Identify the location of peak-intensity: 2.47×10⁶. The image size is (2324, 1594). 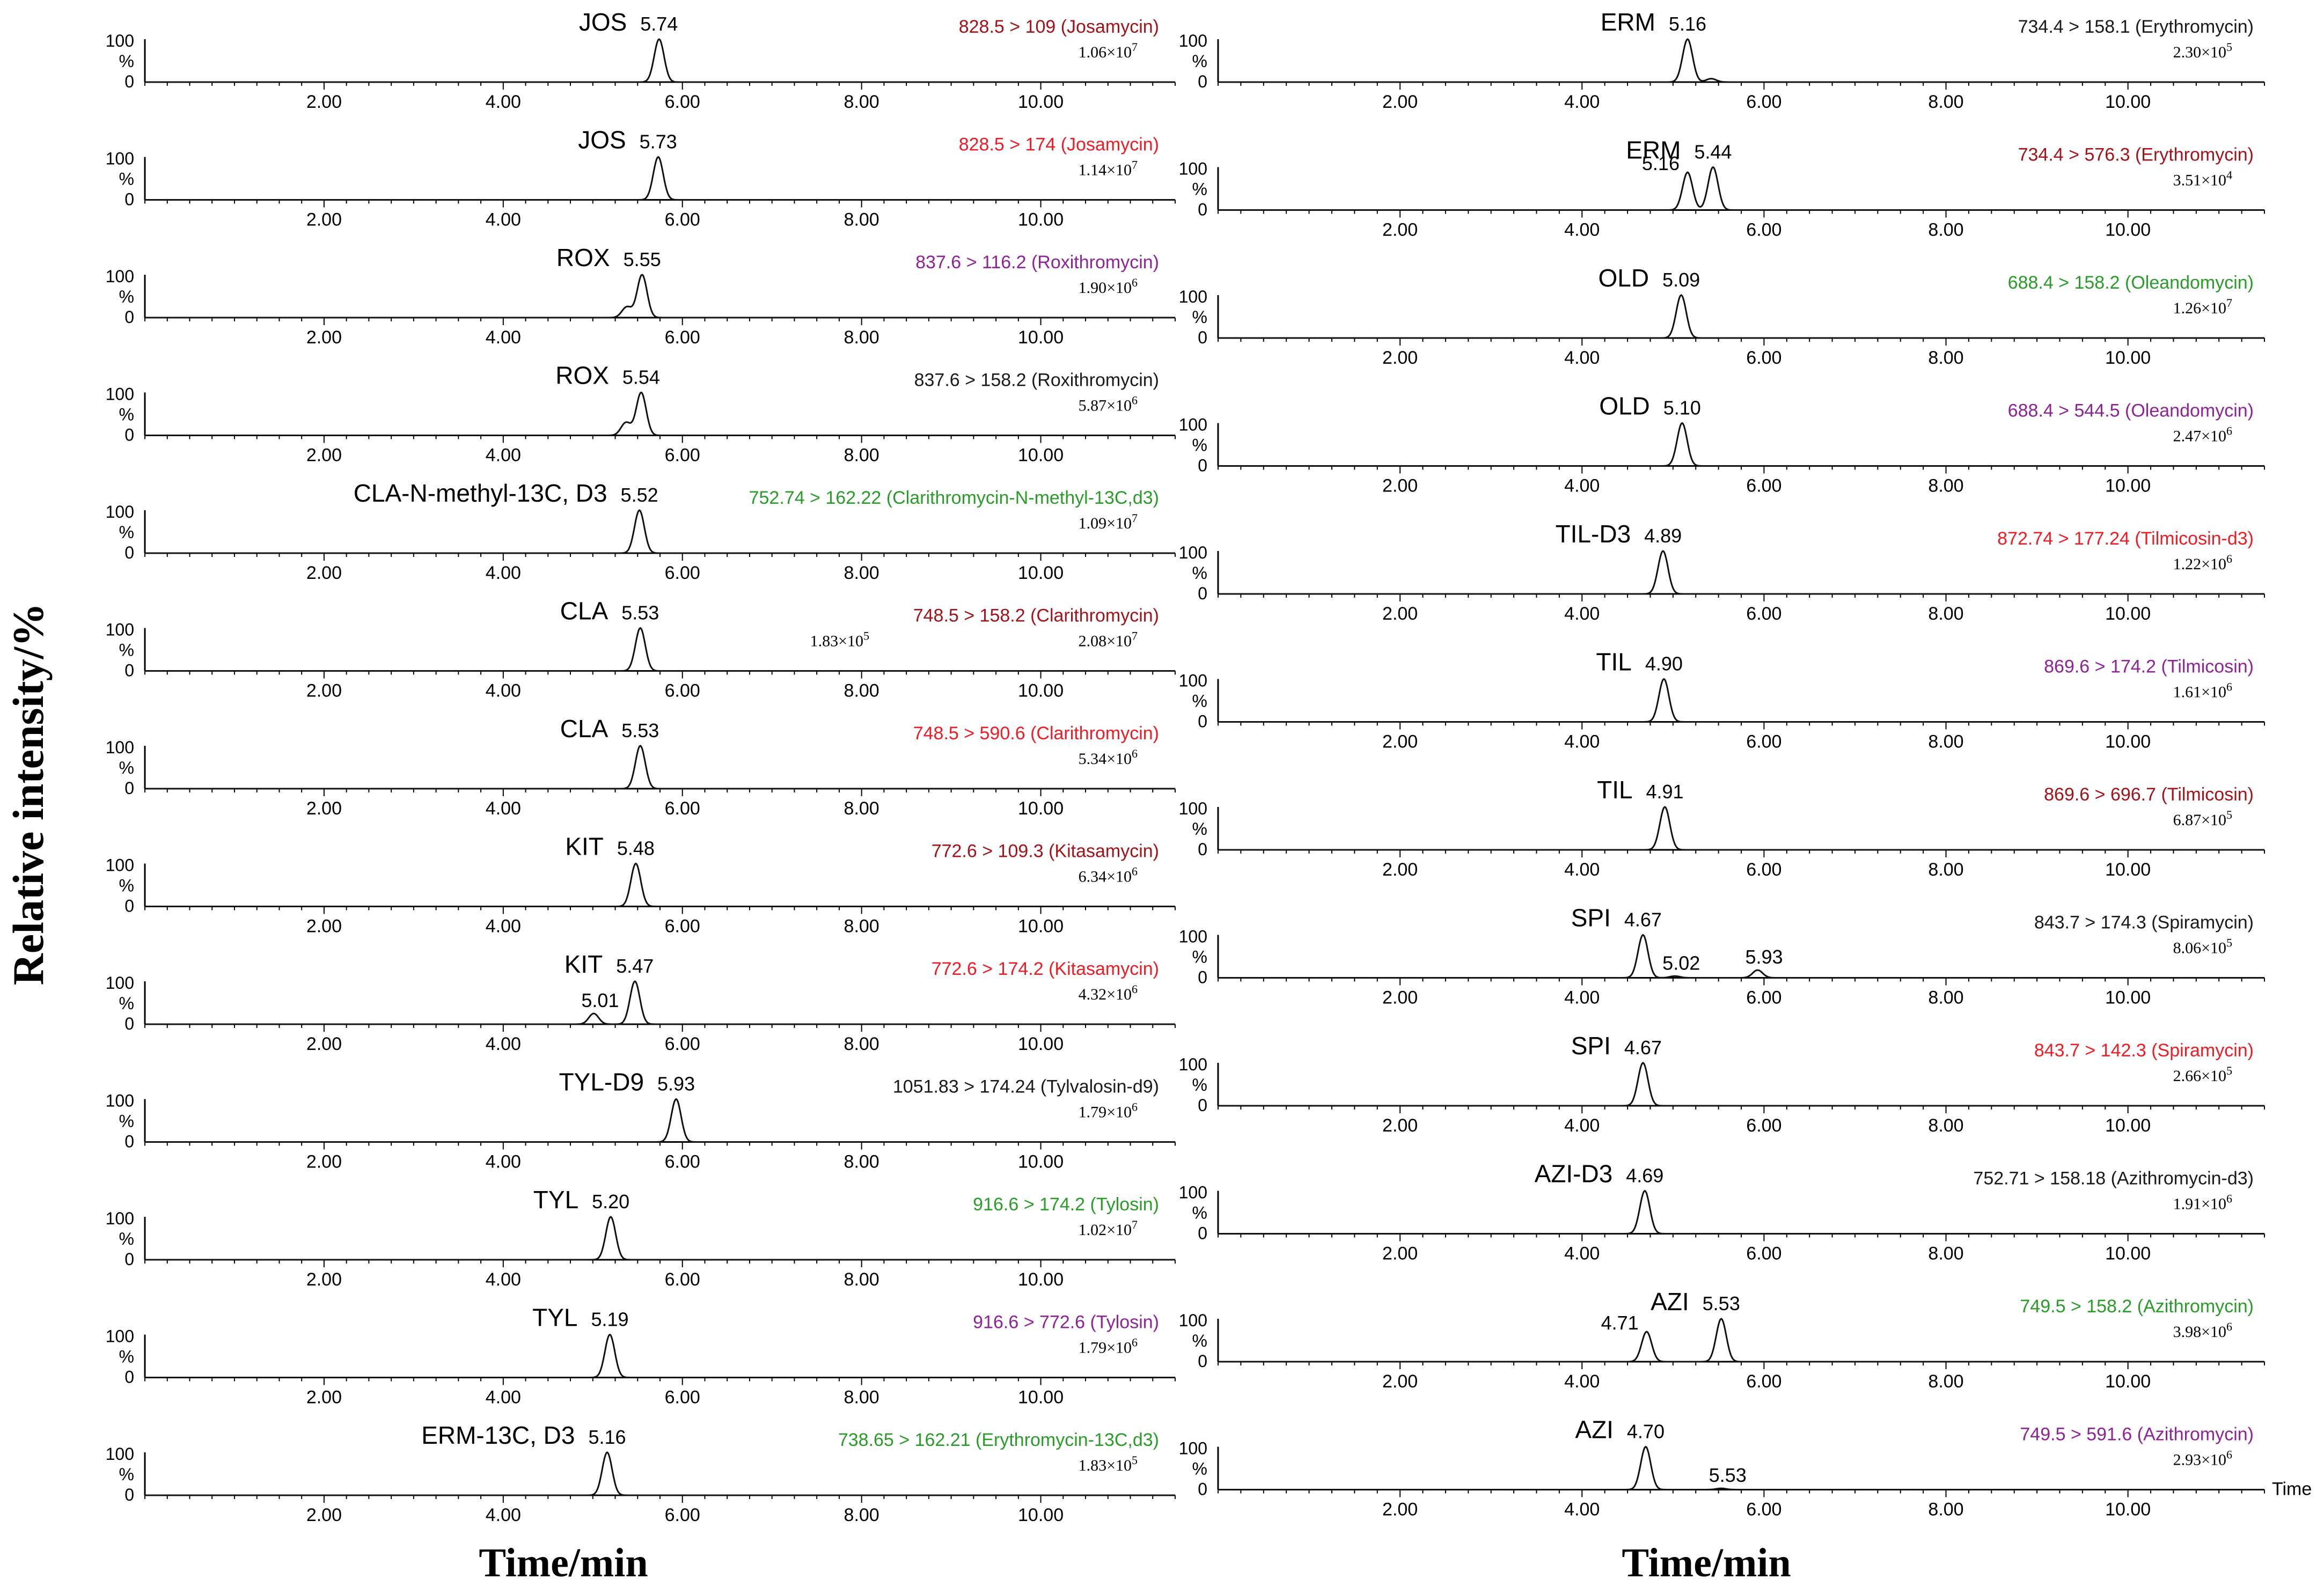
(2202, 434).